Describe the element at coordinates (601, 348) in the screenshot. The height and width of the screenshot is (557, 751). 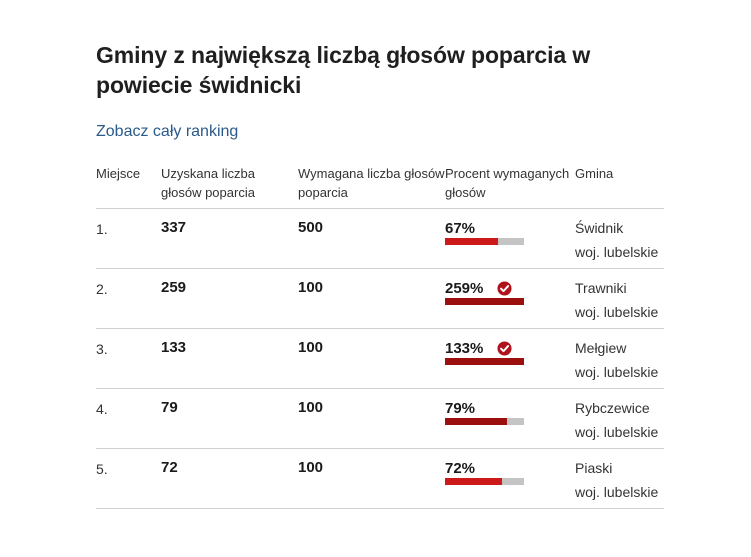
I see `row-gmina: Mełgiew` at that location.